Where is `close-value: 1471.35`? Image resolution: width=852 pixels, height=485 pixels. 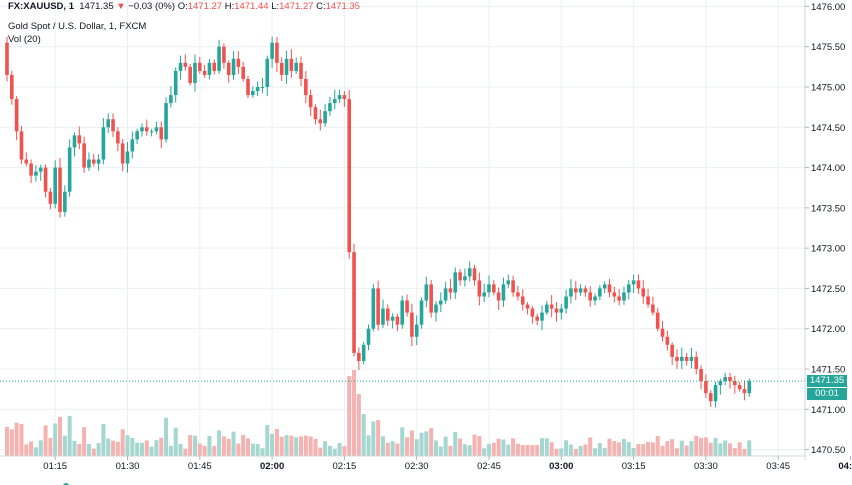
close-value: 1471.35 is located at coordinates (342, 6).